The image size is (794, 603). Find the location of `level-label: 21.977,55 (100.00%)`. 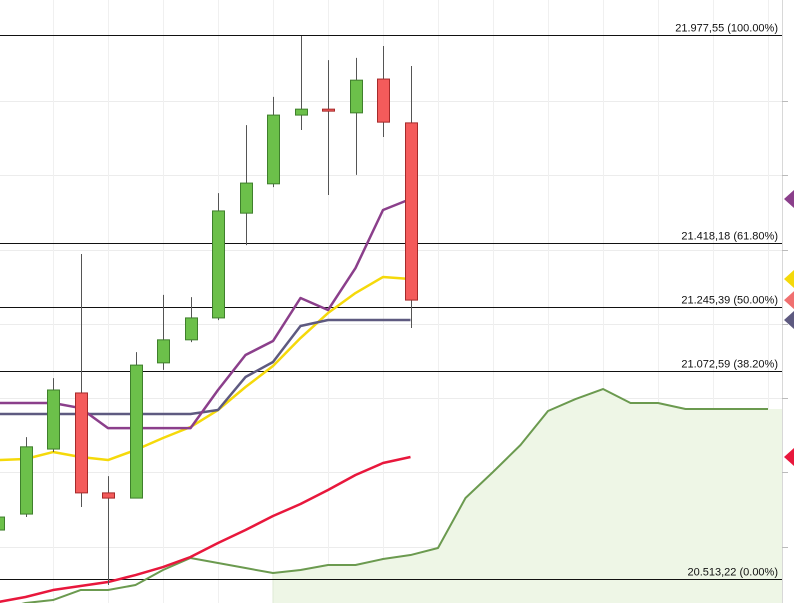

level-label: 21.977,55 (100.00%) is located at coordinates (726, 29).